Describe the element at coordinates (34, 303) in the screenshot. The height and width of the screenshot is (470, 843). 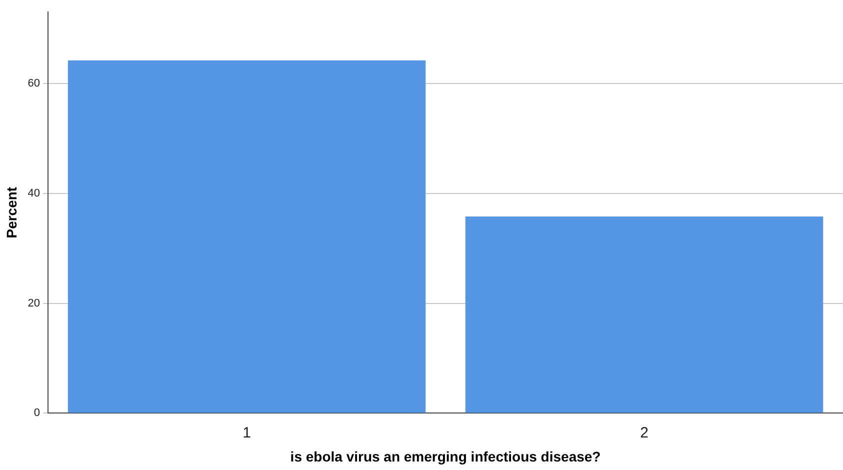
I see `y-tick-label: 20` at that location.